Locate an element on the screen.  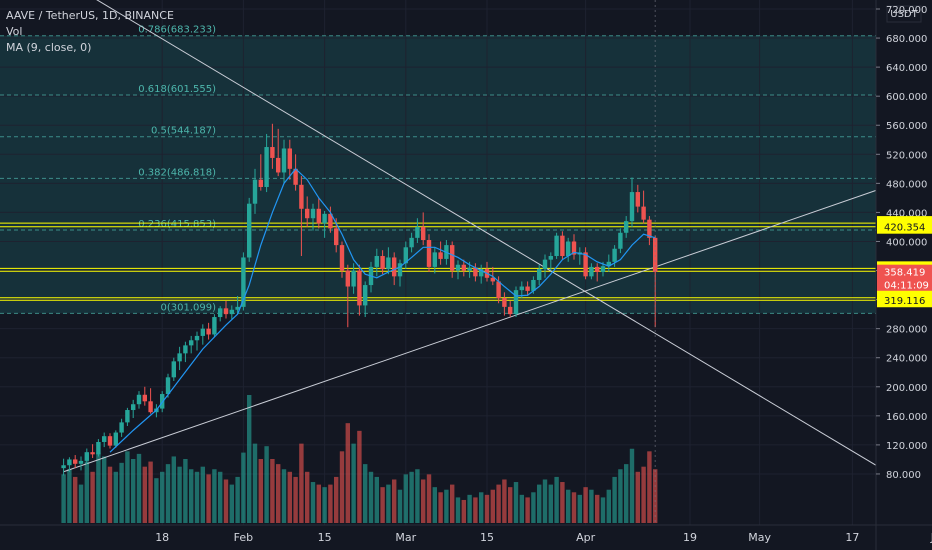
y-tick-label: 80.000 is located at coordinates (903, 475).